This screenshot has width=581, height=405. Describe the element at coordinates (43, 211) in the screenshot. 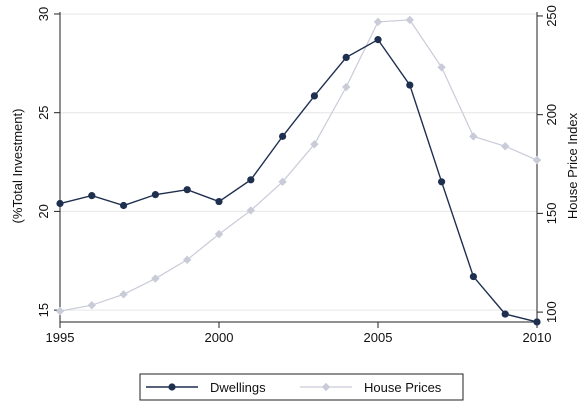

I see `y-tick-label-left-20: 20` at that location.